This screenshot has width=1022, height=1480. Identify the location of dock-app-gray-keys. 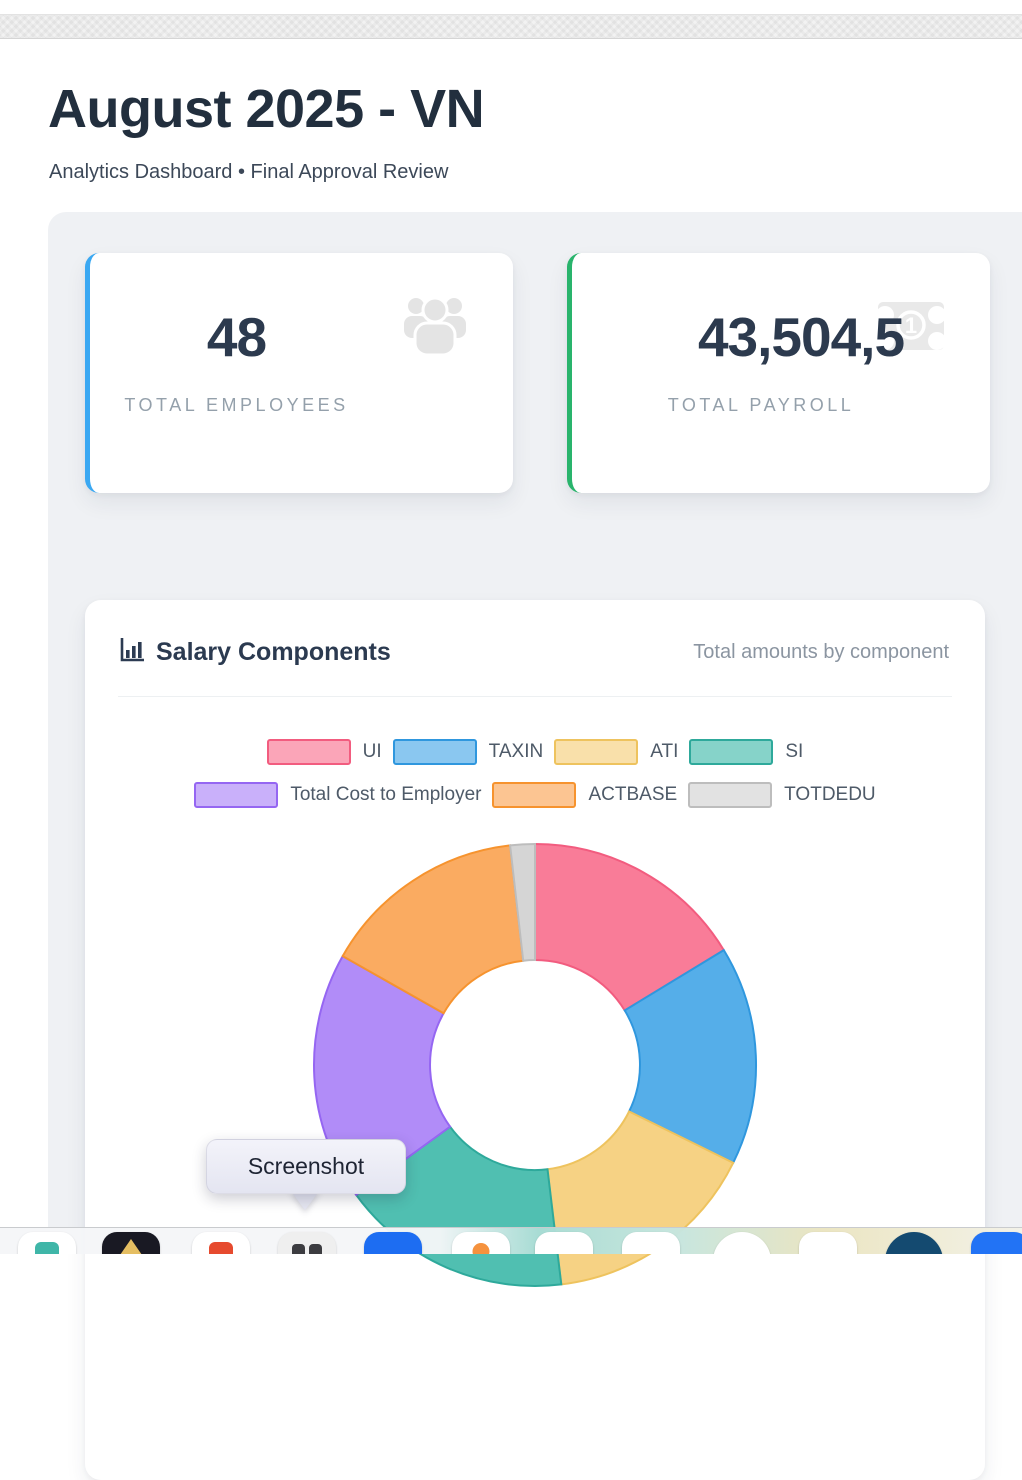
(307, 1243).